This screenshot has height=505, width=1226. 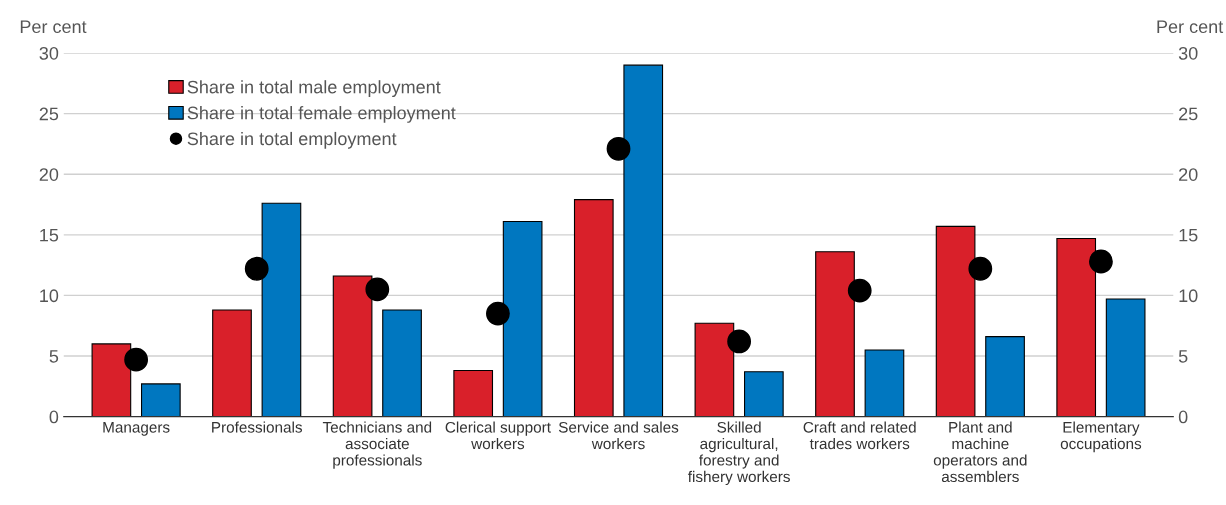 I want to click on y-tick-label: 15, so click(x=49, y=235).